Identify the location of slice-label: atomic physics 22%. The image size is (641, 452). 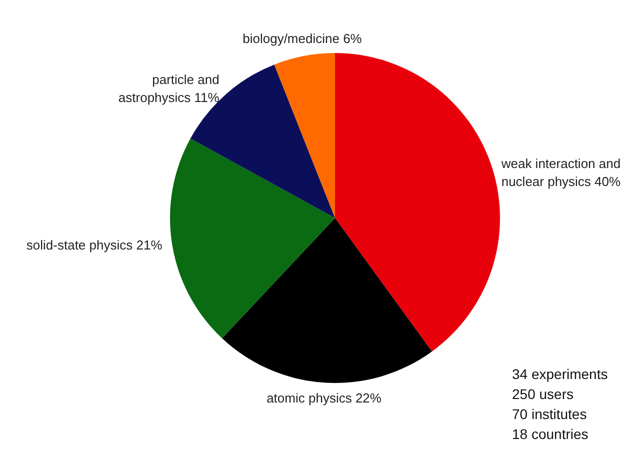
(324, 398).